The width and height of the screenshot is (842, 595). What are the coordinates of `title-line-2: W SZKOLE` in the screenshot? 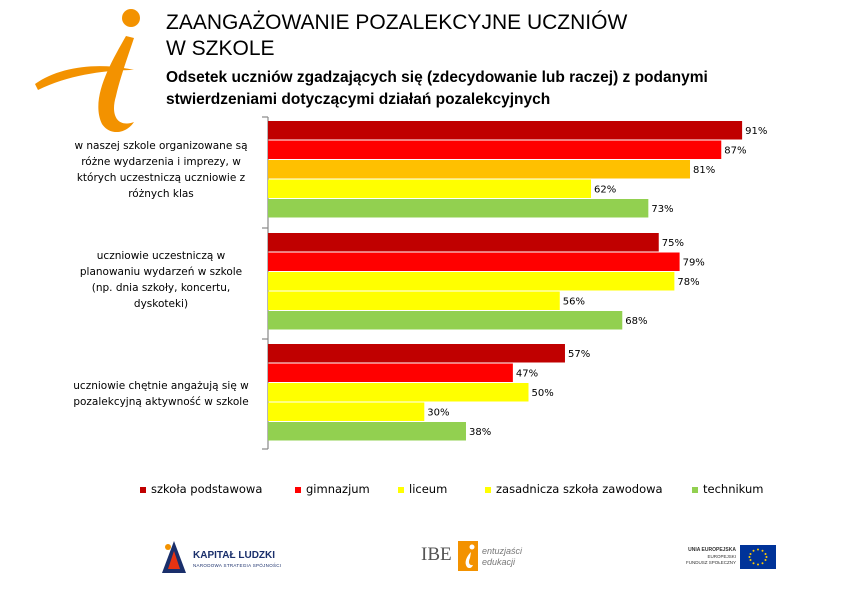 It's located at (220, 48).